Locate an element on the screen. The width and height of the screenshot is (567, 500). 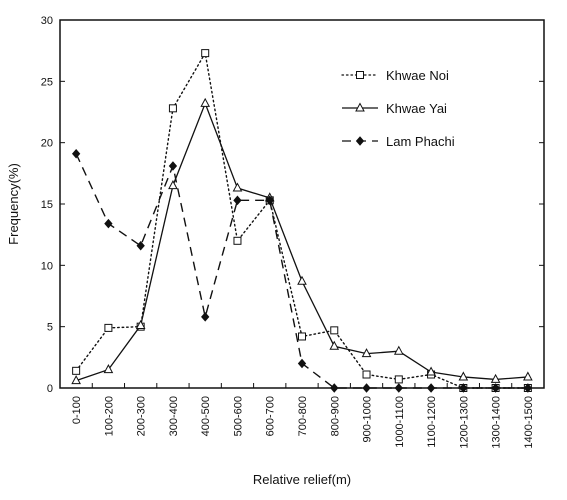
y-tick-label: 20 is located at coordinates (47, 144).